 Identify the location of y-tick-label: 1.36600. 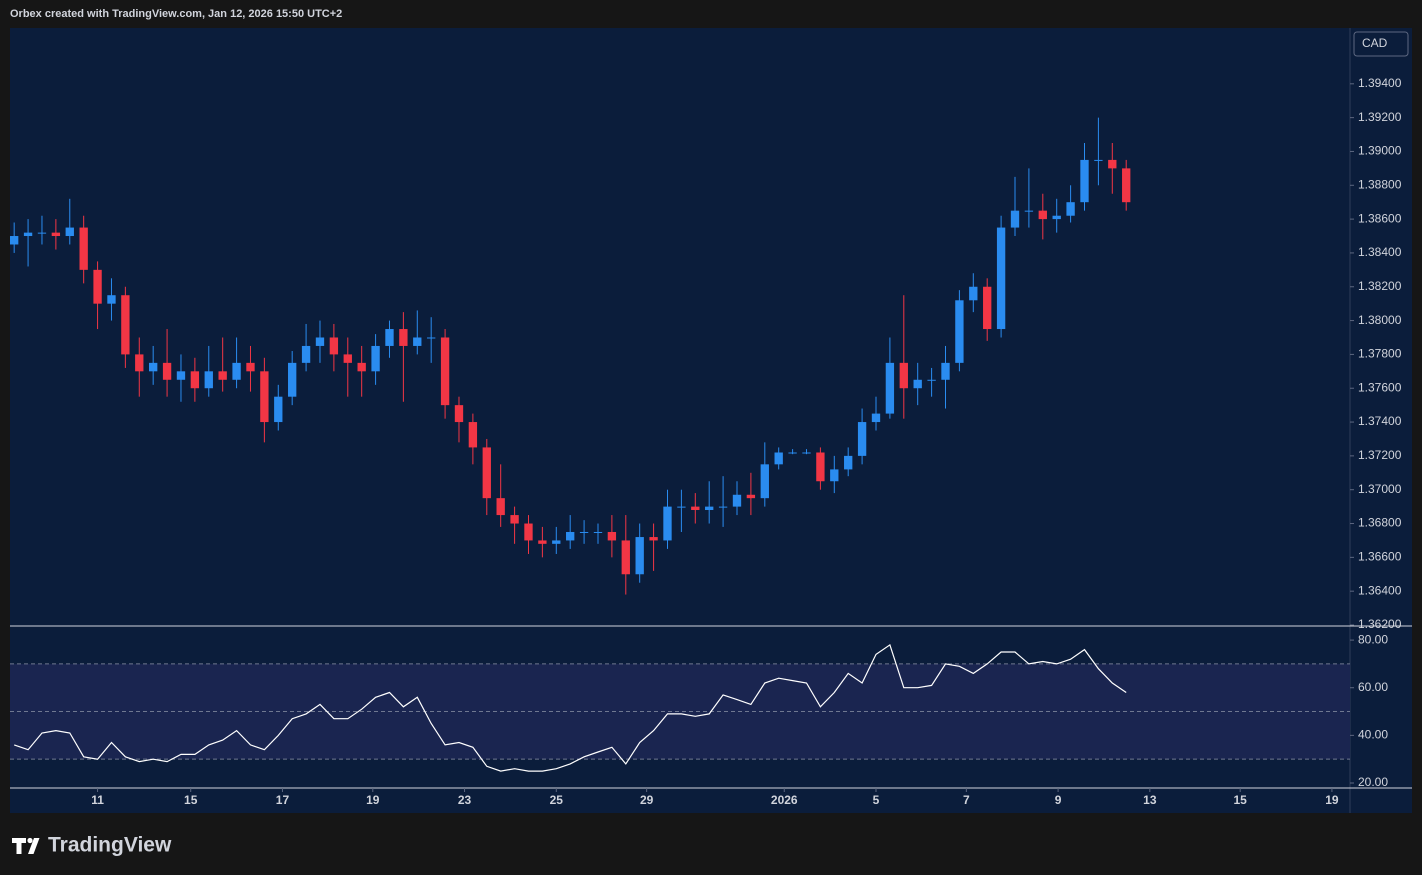
(1380, 557).